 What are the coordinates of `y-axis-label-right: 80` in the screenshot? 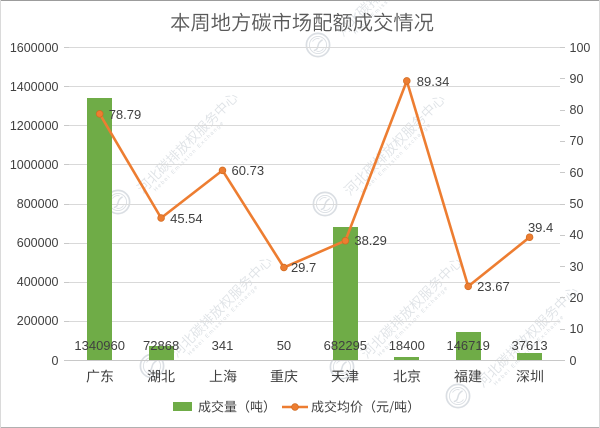 It's located at (576, 110).